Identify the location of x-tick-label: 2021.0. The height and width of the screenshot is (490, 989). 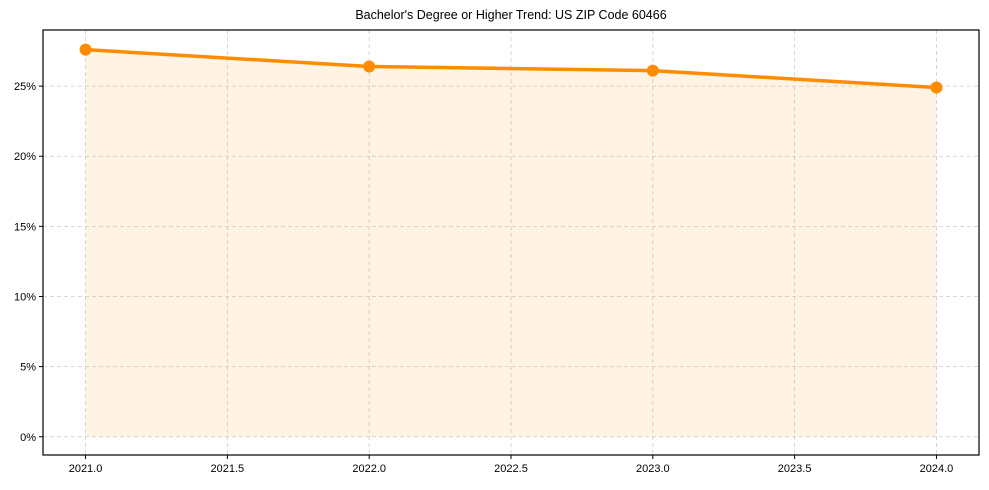
(86, 469).